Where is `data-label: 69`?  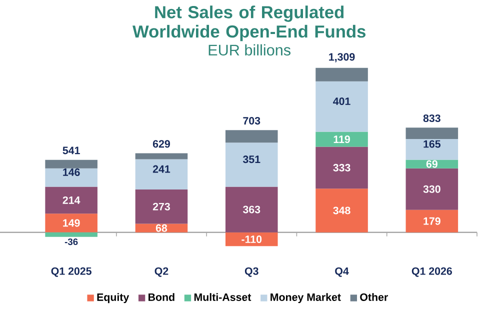 data-label: 69 is located at coordinates (432, 164).